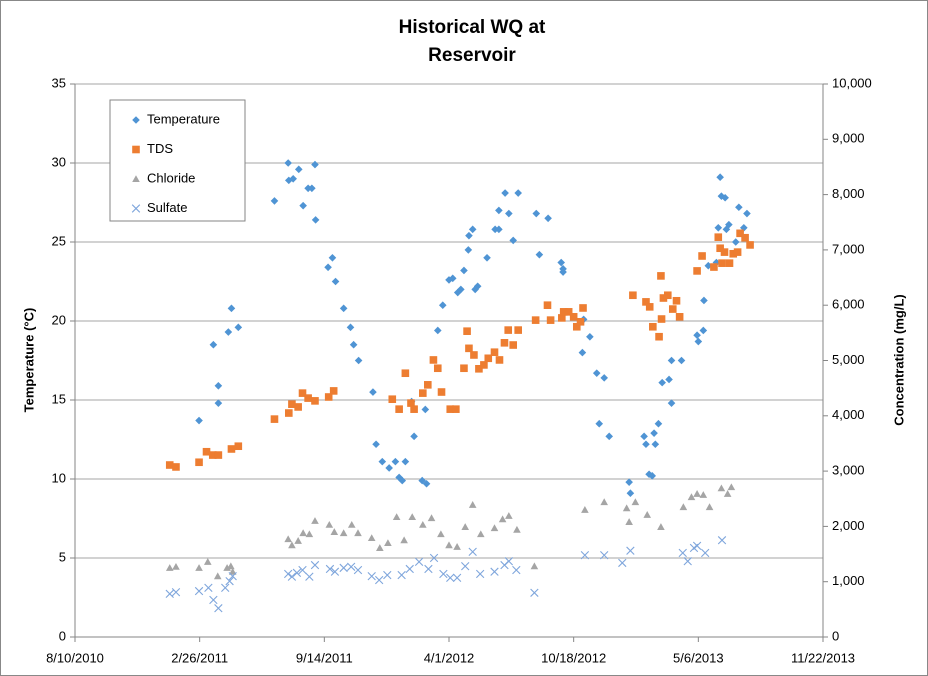 This screenshot has width=928, height=676. I want to click on y-tick-label: 30, so click(59, 161).